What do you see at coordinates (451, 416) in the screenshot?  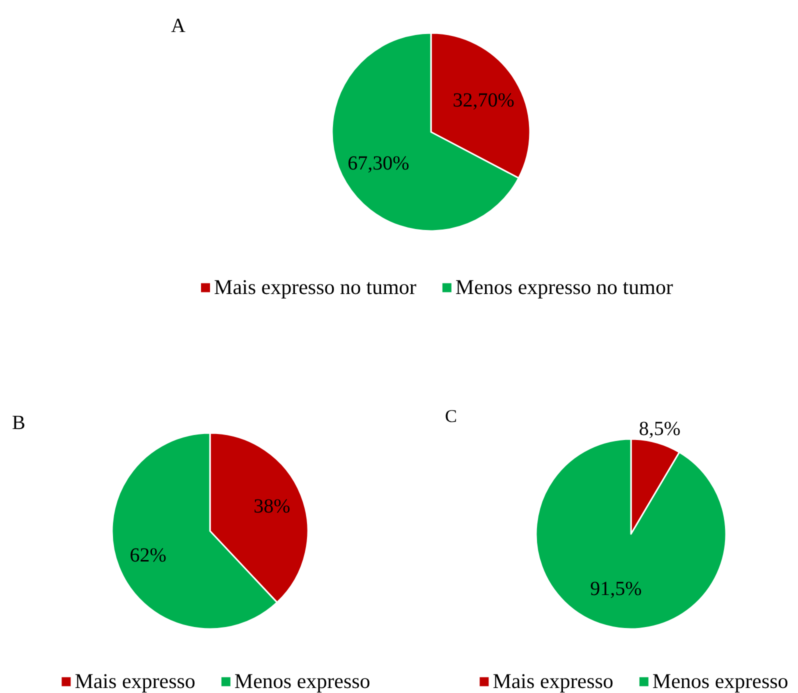 I see `chart-title: C` at bounding box center [451, 416].